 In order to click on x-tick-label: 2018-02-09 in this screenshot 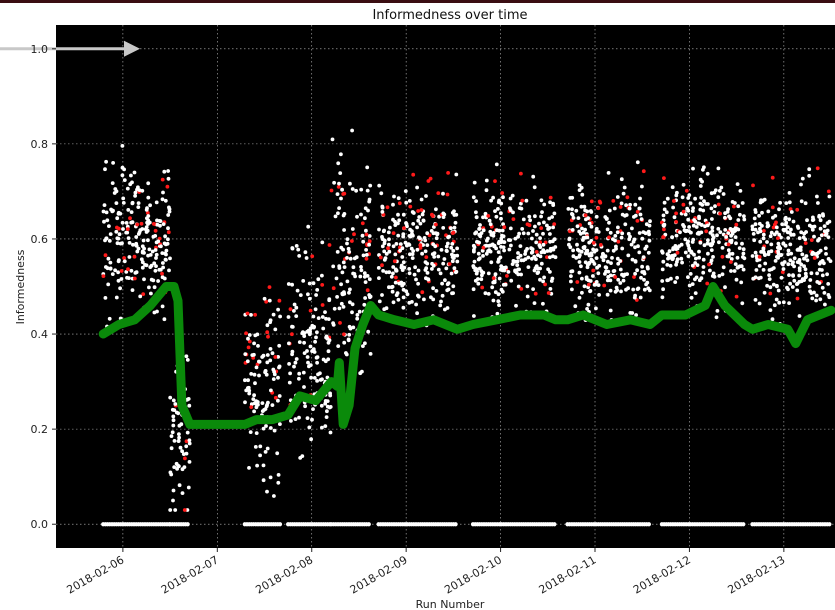, I will do `click(379, 574)`.